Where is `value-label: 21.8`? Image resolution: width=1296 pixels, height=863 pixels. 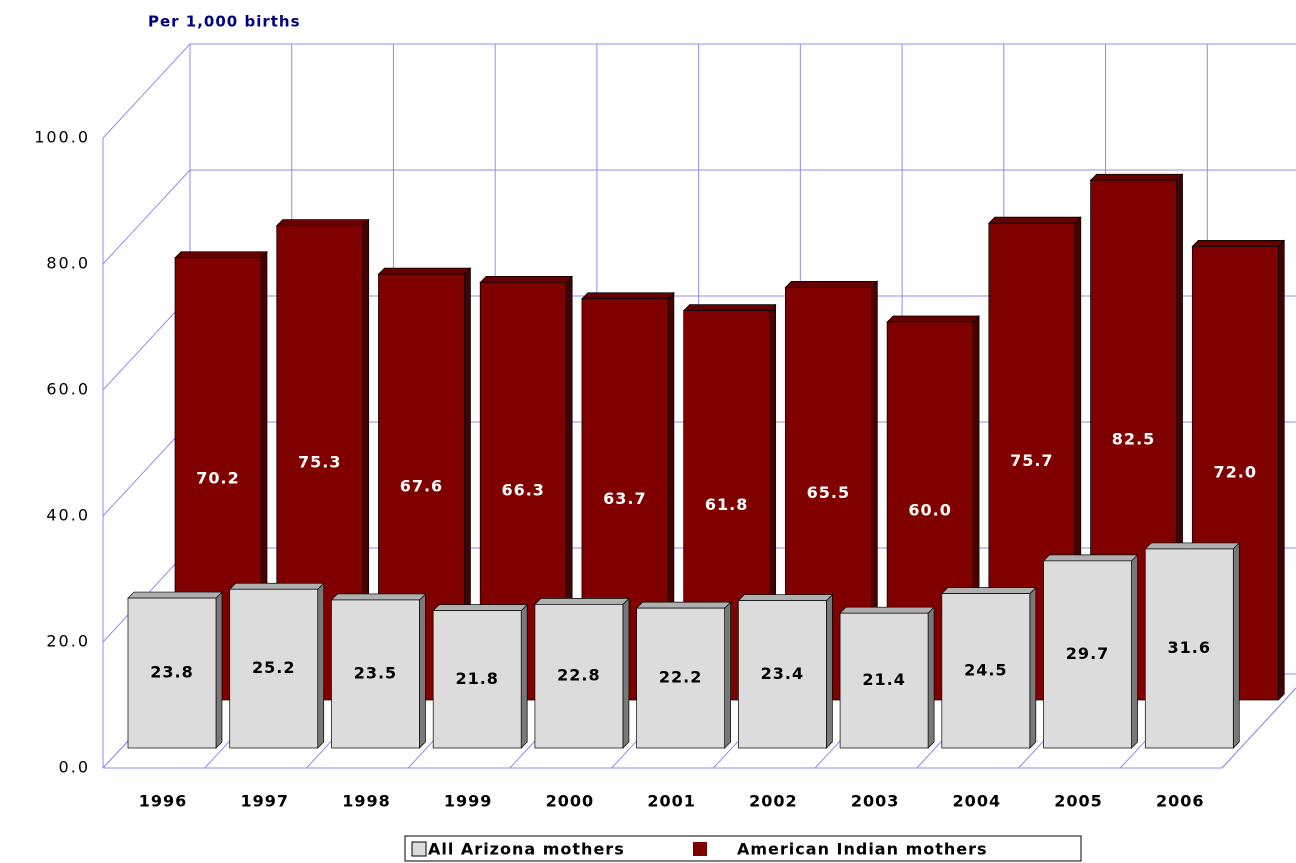
value-label: 21.8 is located at coordinates (476, 678).